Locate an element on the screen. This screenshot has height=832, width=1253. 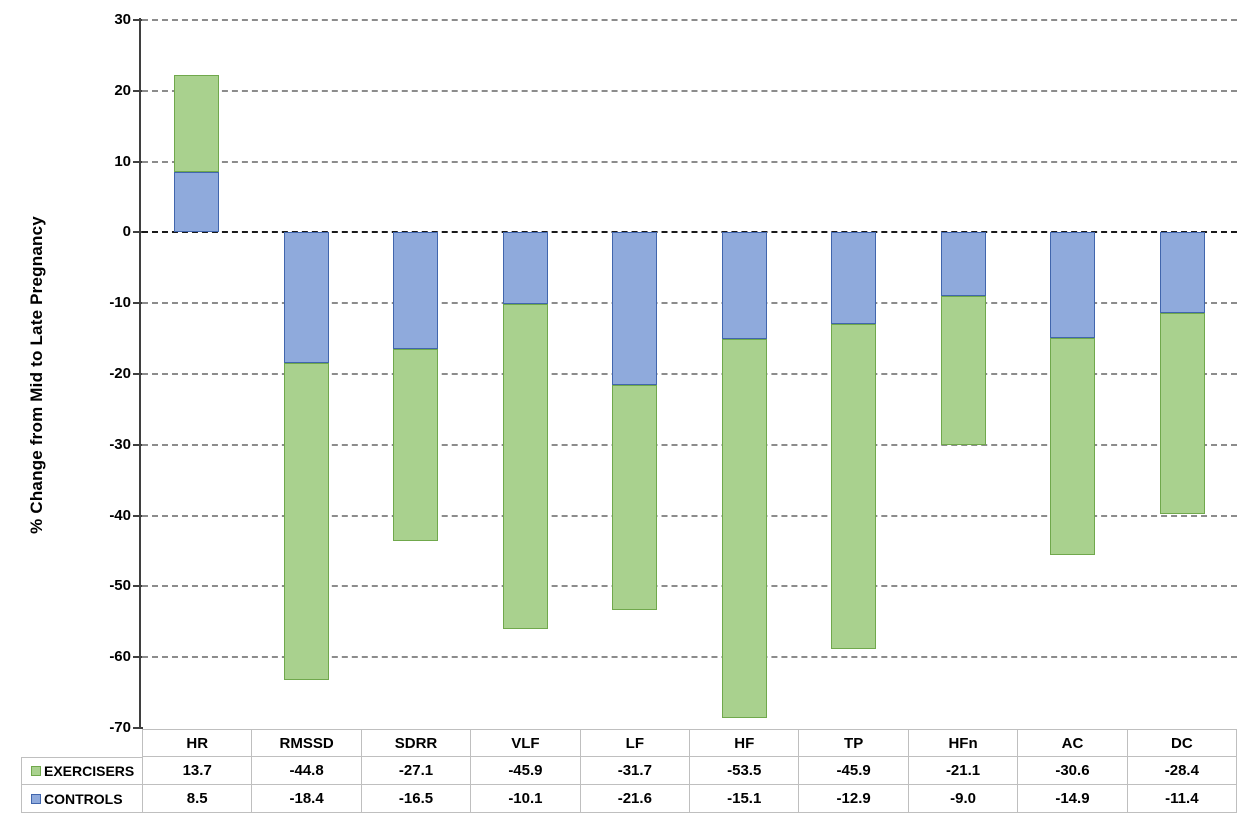
y-tick-label--10: -10 is located at coordinates (120, 303).